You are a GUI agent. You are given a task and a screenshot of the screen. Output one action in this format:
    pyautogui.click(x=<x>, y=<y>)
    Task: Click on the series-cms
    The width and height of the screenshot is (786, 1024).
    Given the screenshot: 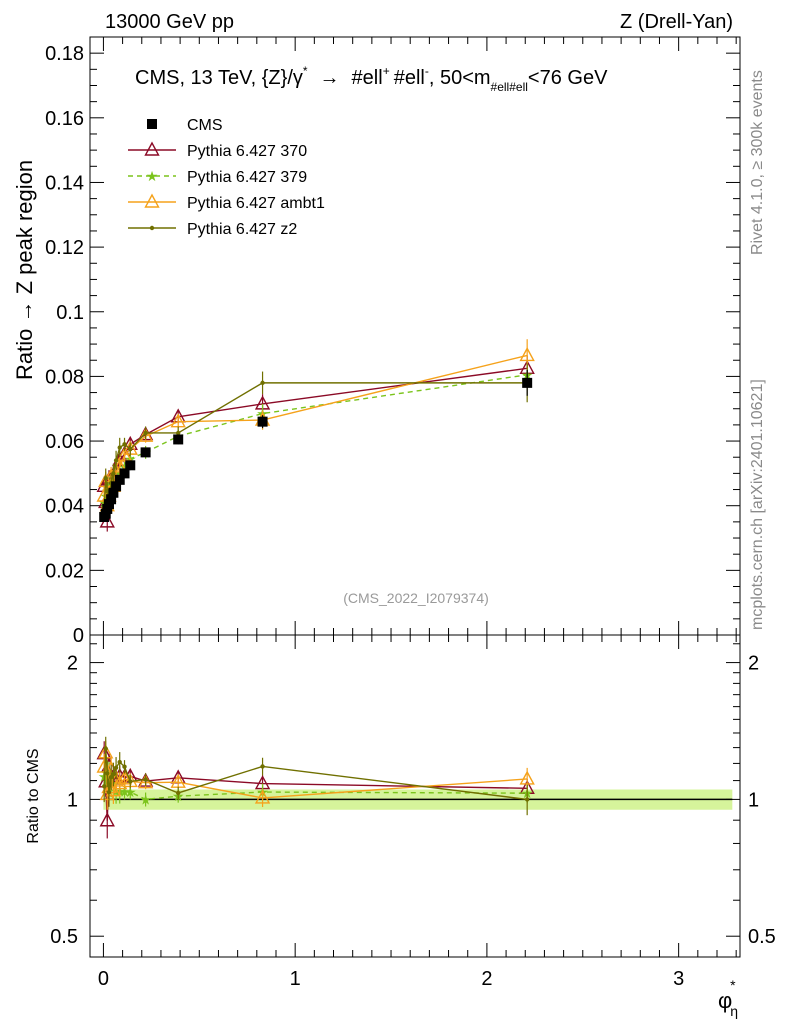 What is the action you would take?
    pyautogui.click(x=316, y=446)
    